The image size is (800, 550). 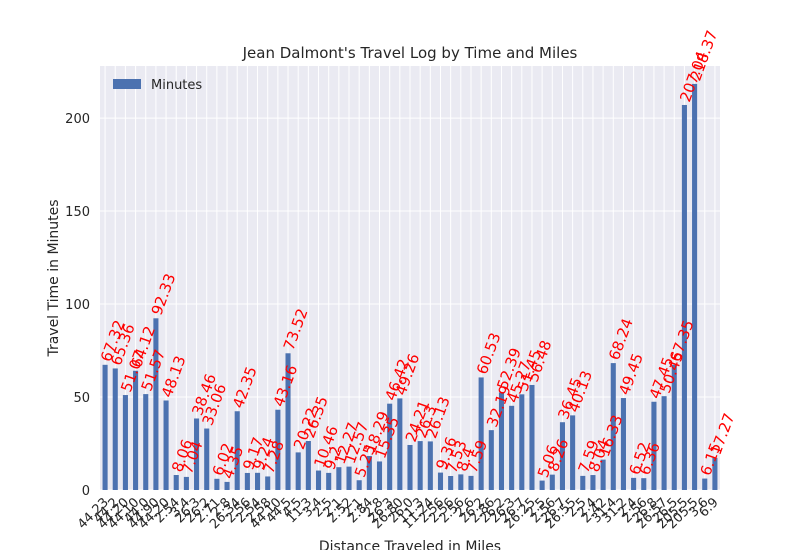 I want to click on y-tick-label: 200, so click(x=77, y=119).